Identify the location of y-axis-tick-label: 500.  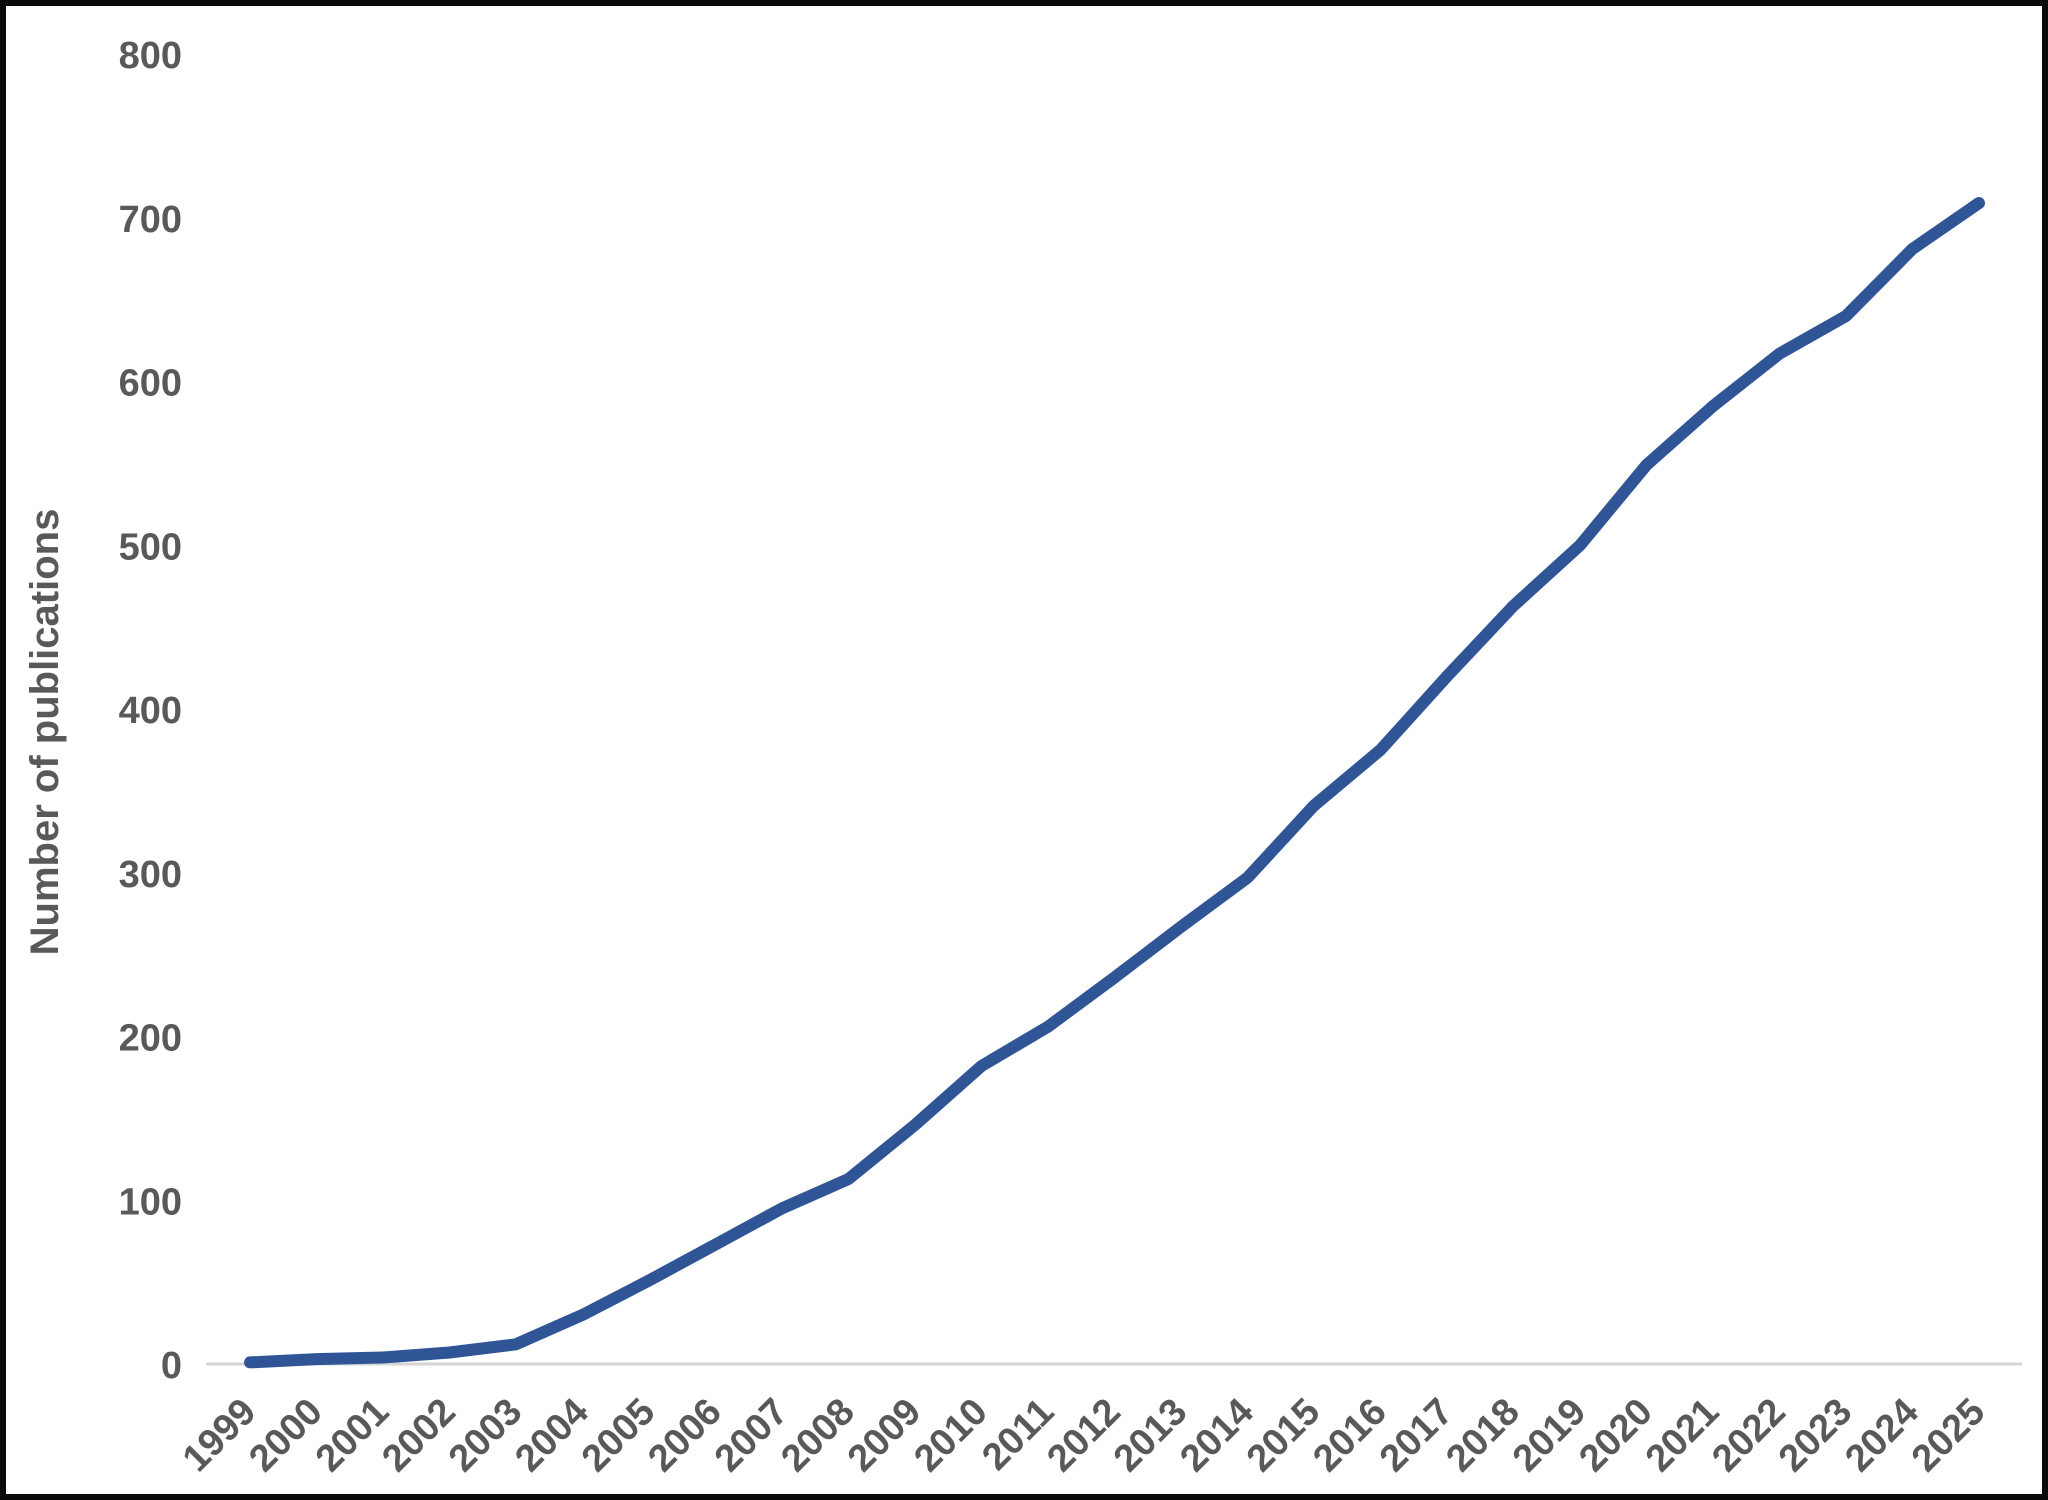
(150, 547).